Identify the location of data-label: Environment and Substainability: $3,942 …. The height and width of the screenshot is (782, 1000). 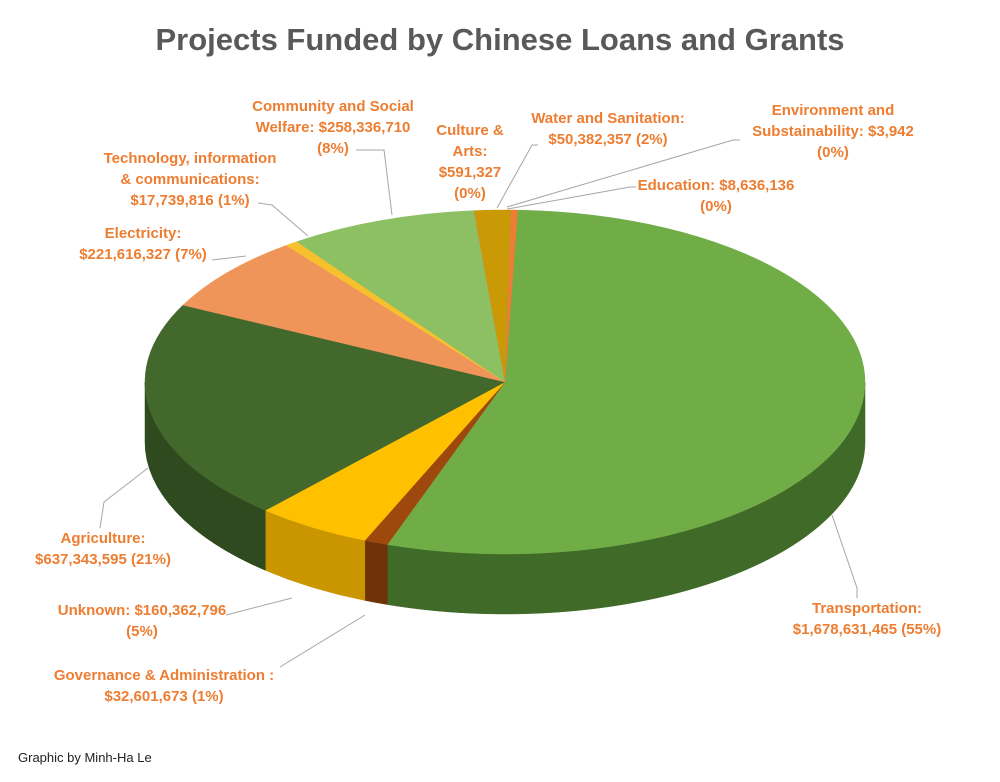
(833, 131).